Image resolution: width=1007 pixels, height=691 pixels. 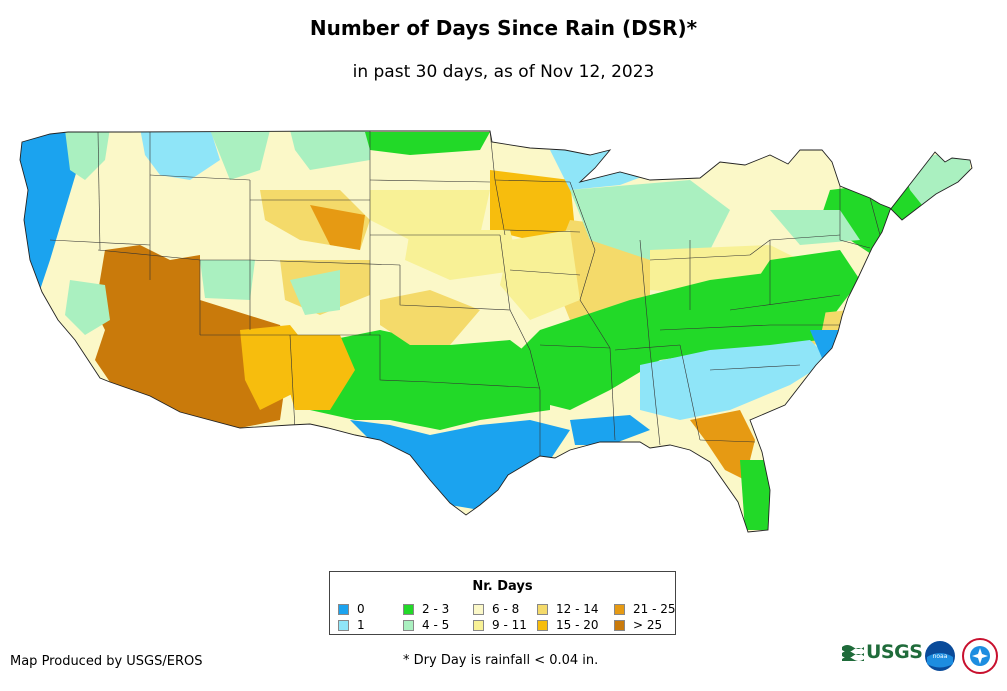 I want to click on nws-logo, so click(x=980, y=656).